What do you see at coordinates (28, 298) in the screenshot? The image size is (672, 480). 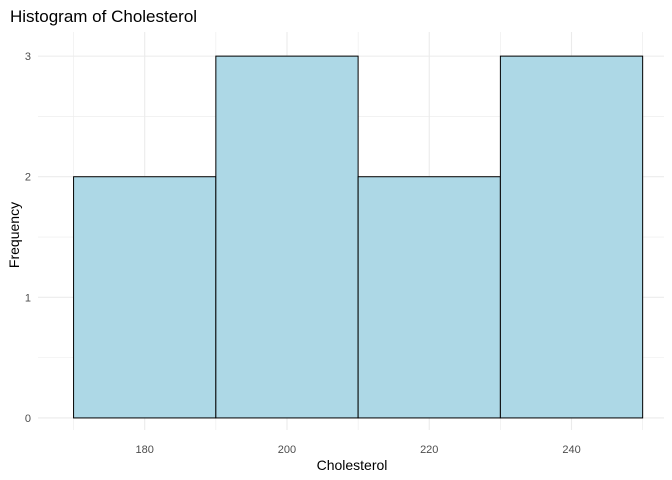 I see `y-tick-label: 1` at bounding box center [28, 298].